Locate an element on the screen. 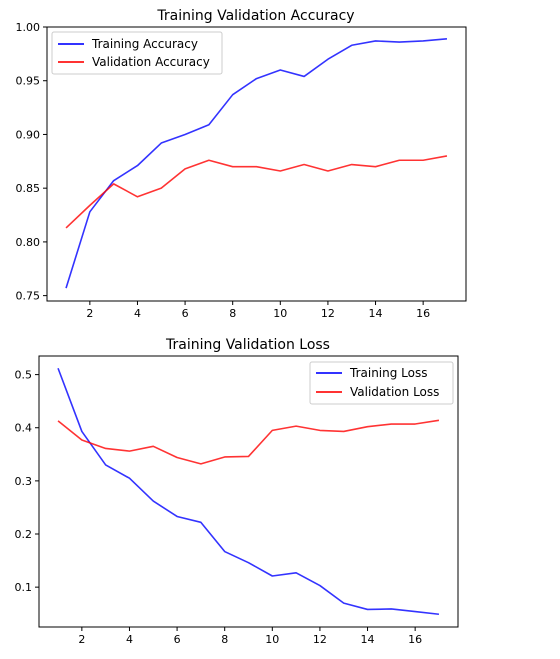 The image size is (560, 659). accuracy-x-tick-label: 14 is located at coordinates (376, 313).